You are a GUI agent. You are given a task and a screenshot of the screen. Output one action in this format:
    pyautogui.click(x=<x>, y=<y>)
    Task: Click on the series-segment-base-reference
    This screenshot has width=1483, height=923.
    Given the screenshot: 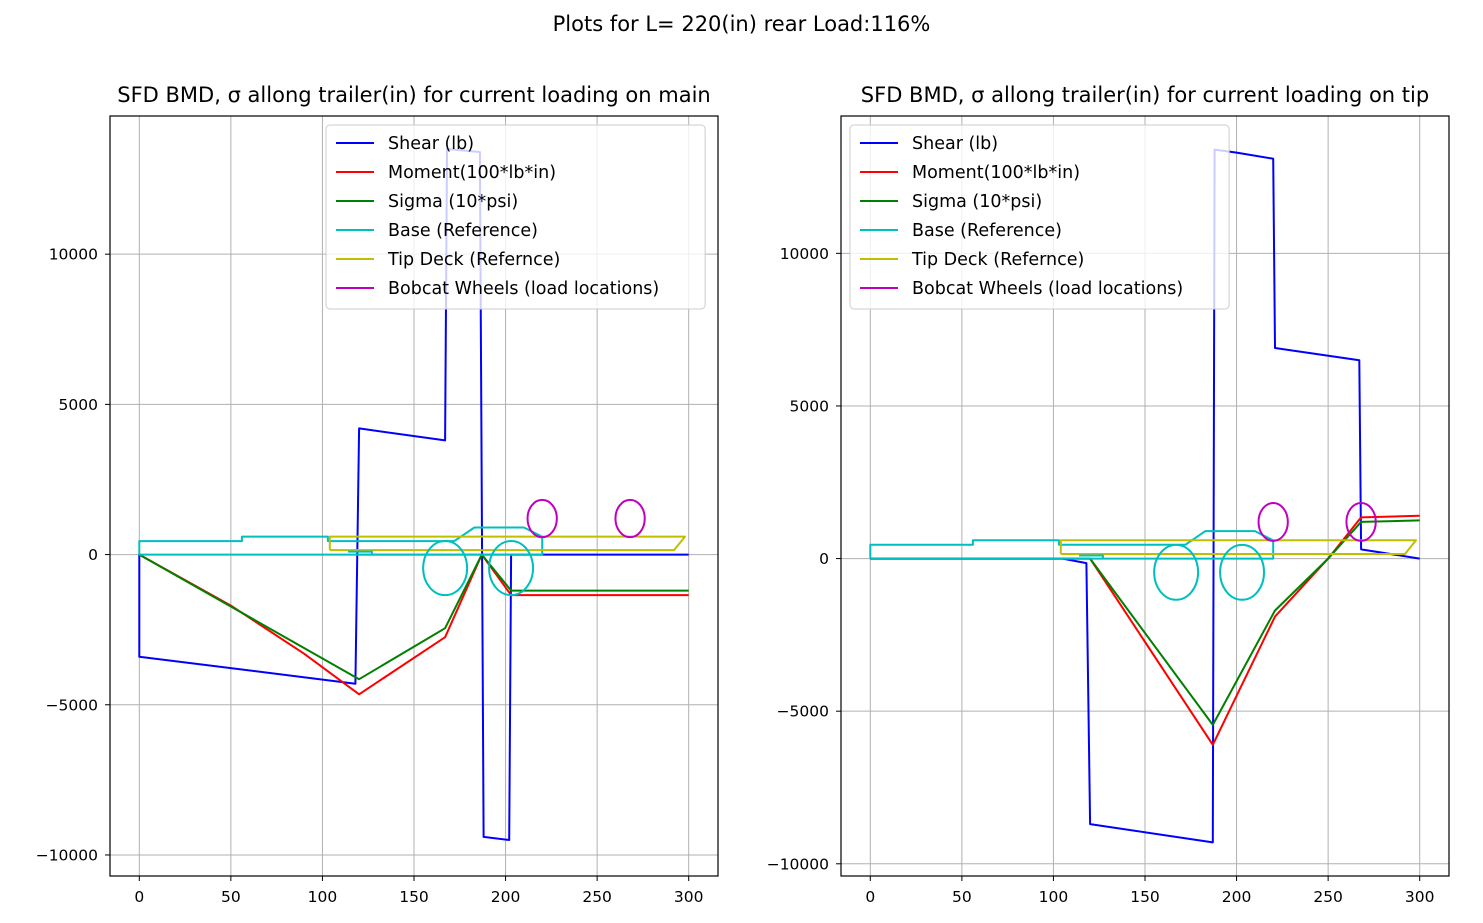 What is the action you would take?
    pyautogui.click(x=1091, y=556)
    